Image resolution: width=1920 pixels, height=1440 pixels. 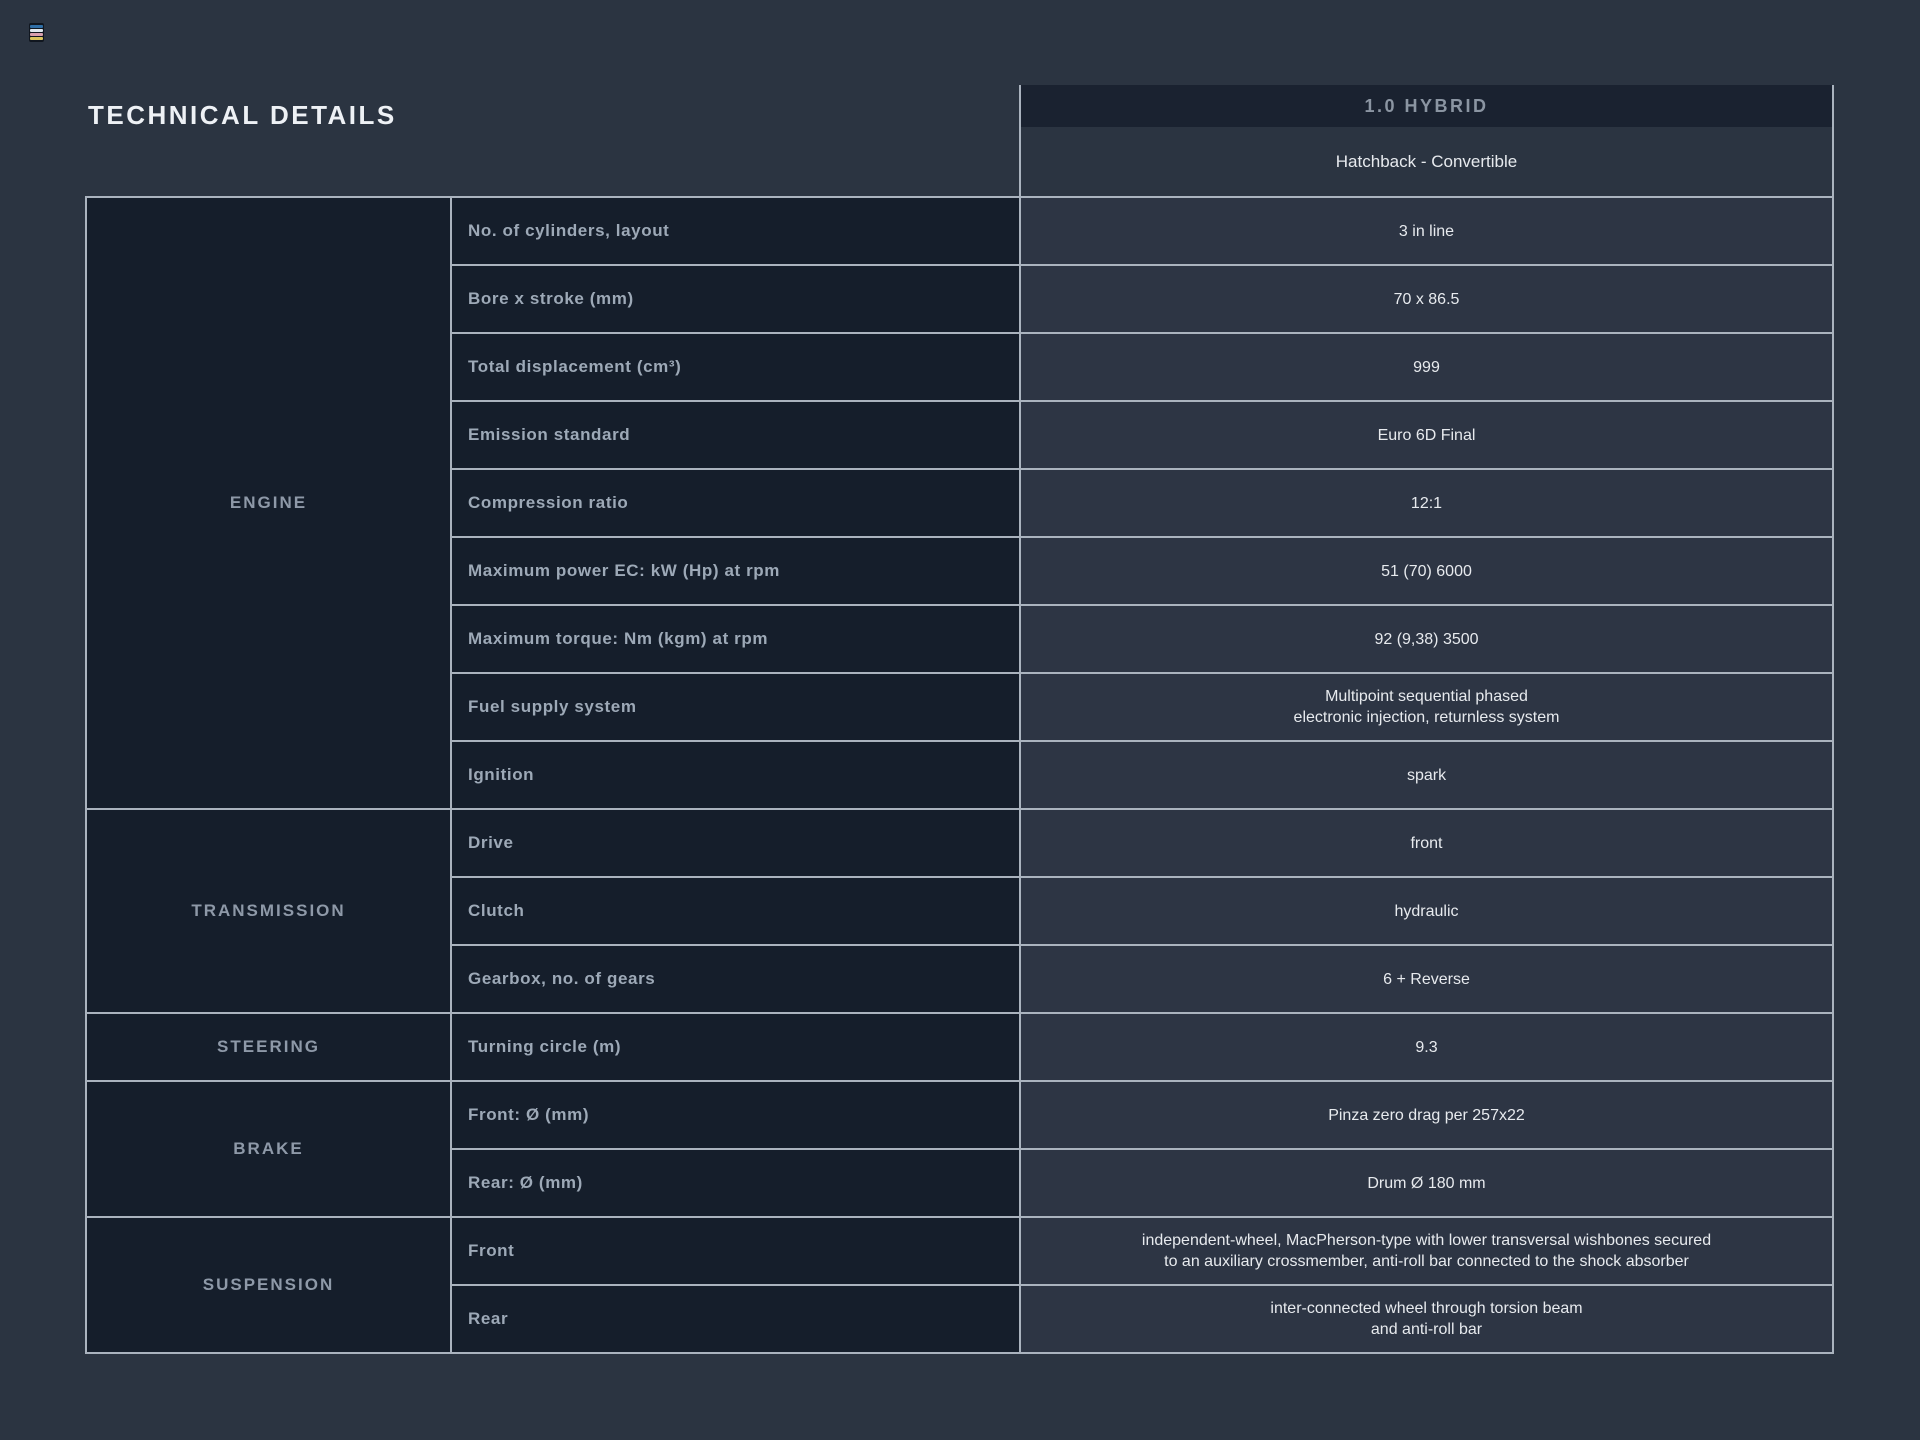 I want to click on spec-label-suspension-front: Front, so click(x=735, y=1251).